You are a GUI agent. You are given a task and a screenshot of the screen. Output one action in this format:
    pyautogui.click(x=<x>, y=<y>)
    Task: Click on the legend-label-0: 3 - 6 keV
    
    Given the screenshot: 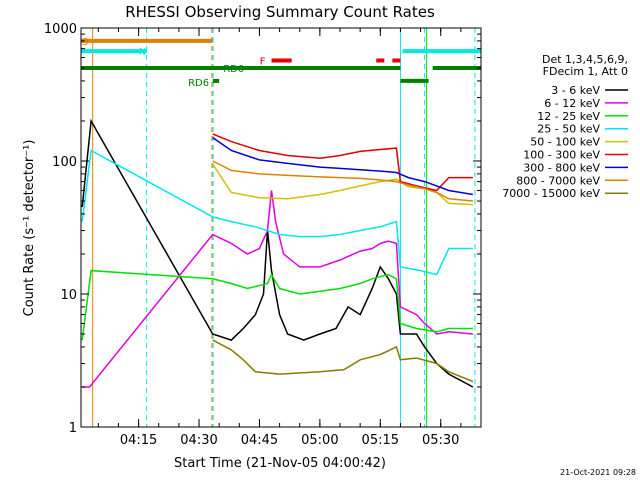 What is the action you would take?
    pyautogui.click(x=575, y=90)
    